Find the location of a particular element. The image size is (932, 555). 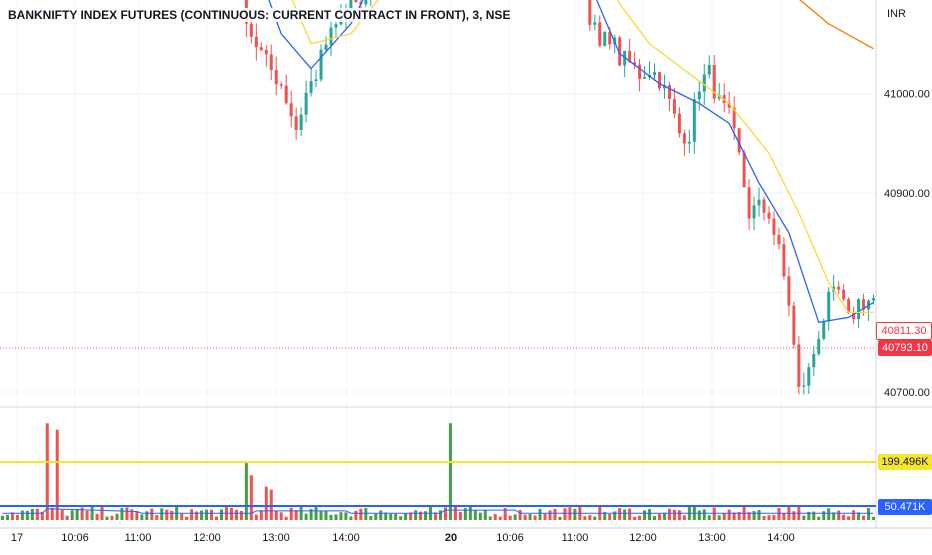

price-axis-tick-label: 41100.00 is located at coordinates (906, 0).